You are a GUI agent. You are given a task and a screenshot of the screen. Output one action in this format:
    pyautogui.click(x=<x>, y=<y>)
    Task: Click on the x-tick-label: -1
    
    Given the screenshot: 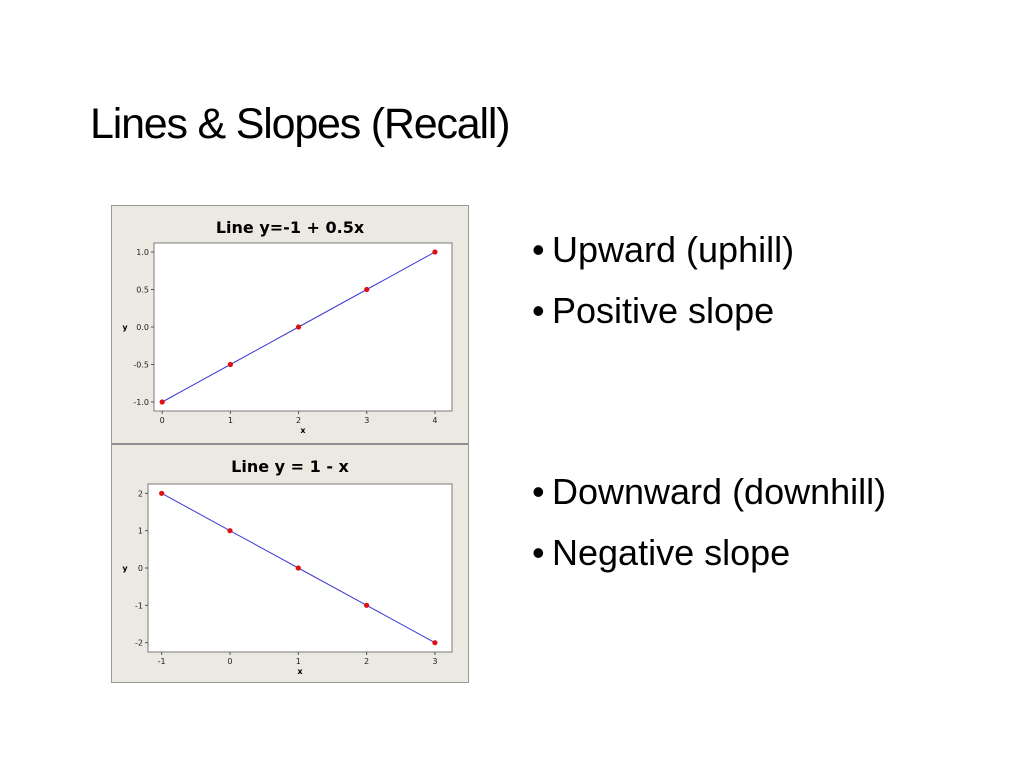 What is the action you would take?
    pyautogui.click(x=162, y=661)
    